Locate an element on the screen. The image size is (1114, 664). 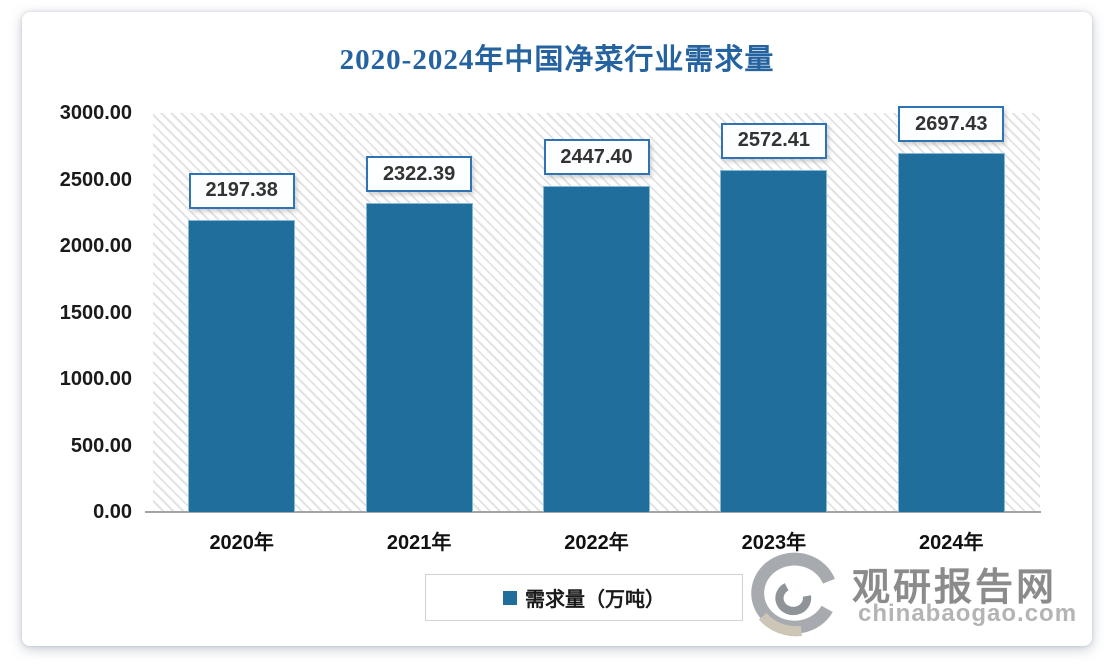
y-axis-tick-label: 3000.00 is located at coordinates (95, 113).